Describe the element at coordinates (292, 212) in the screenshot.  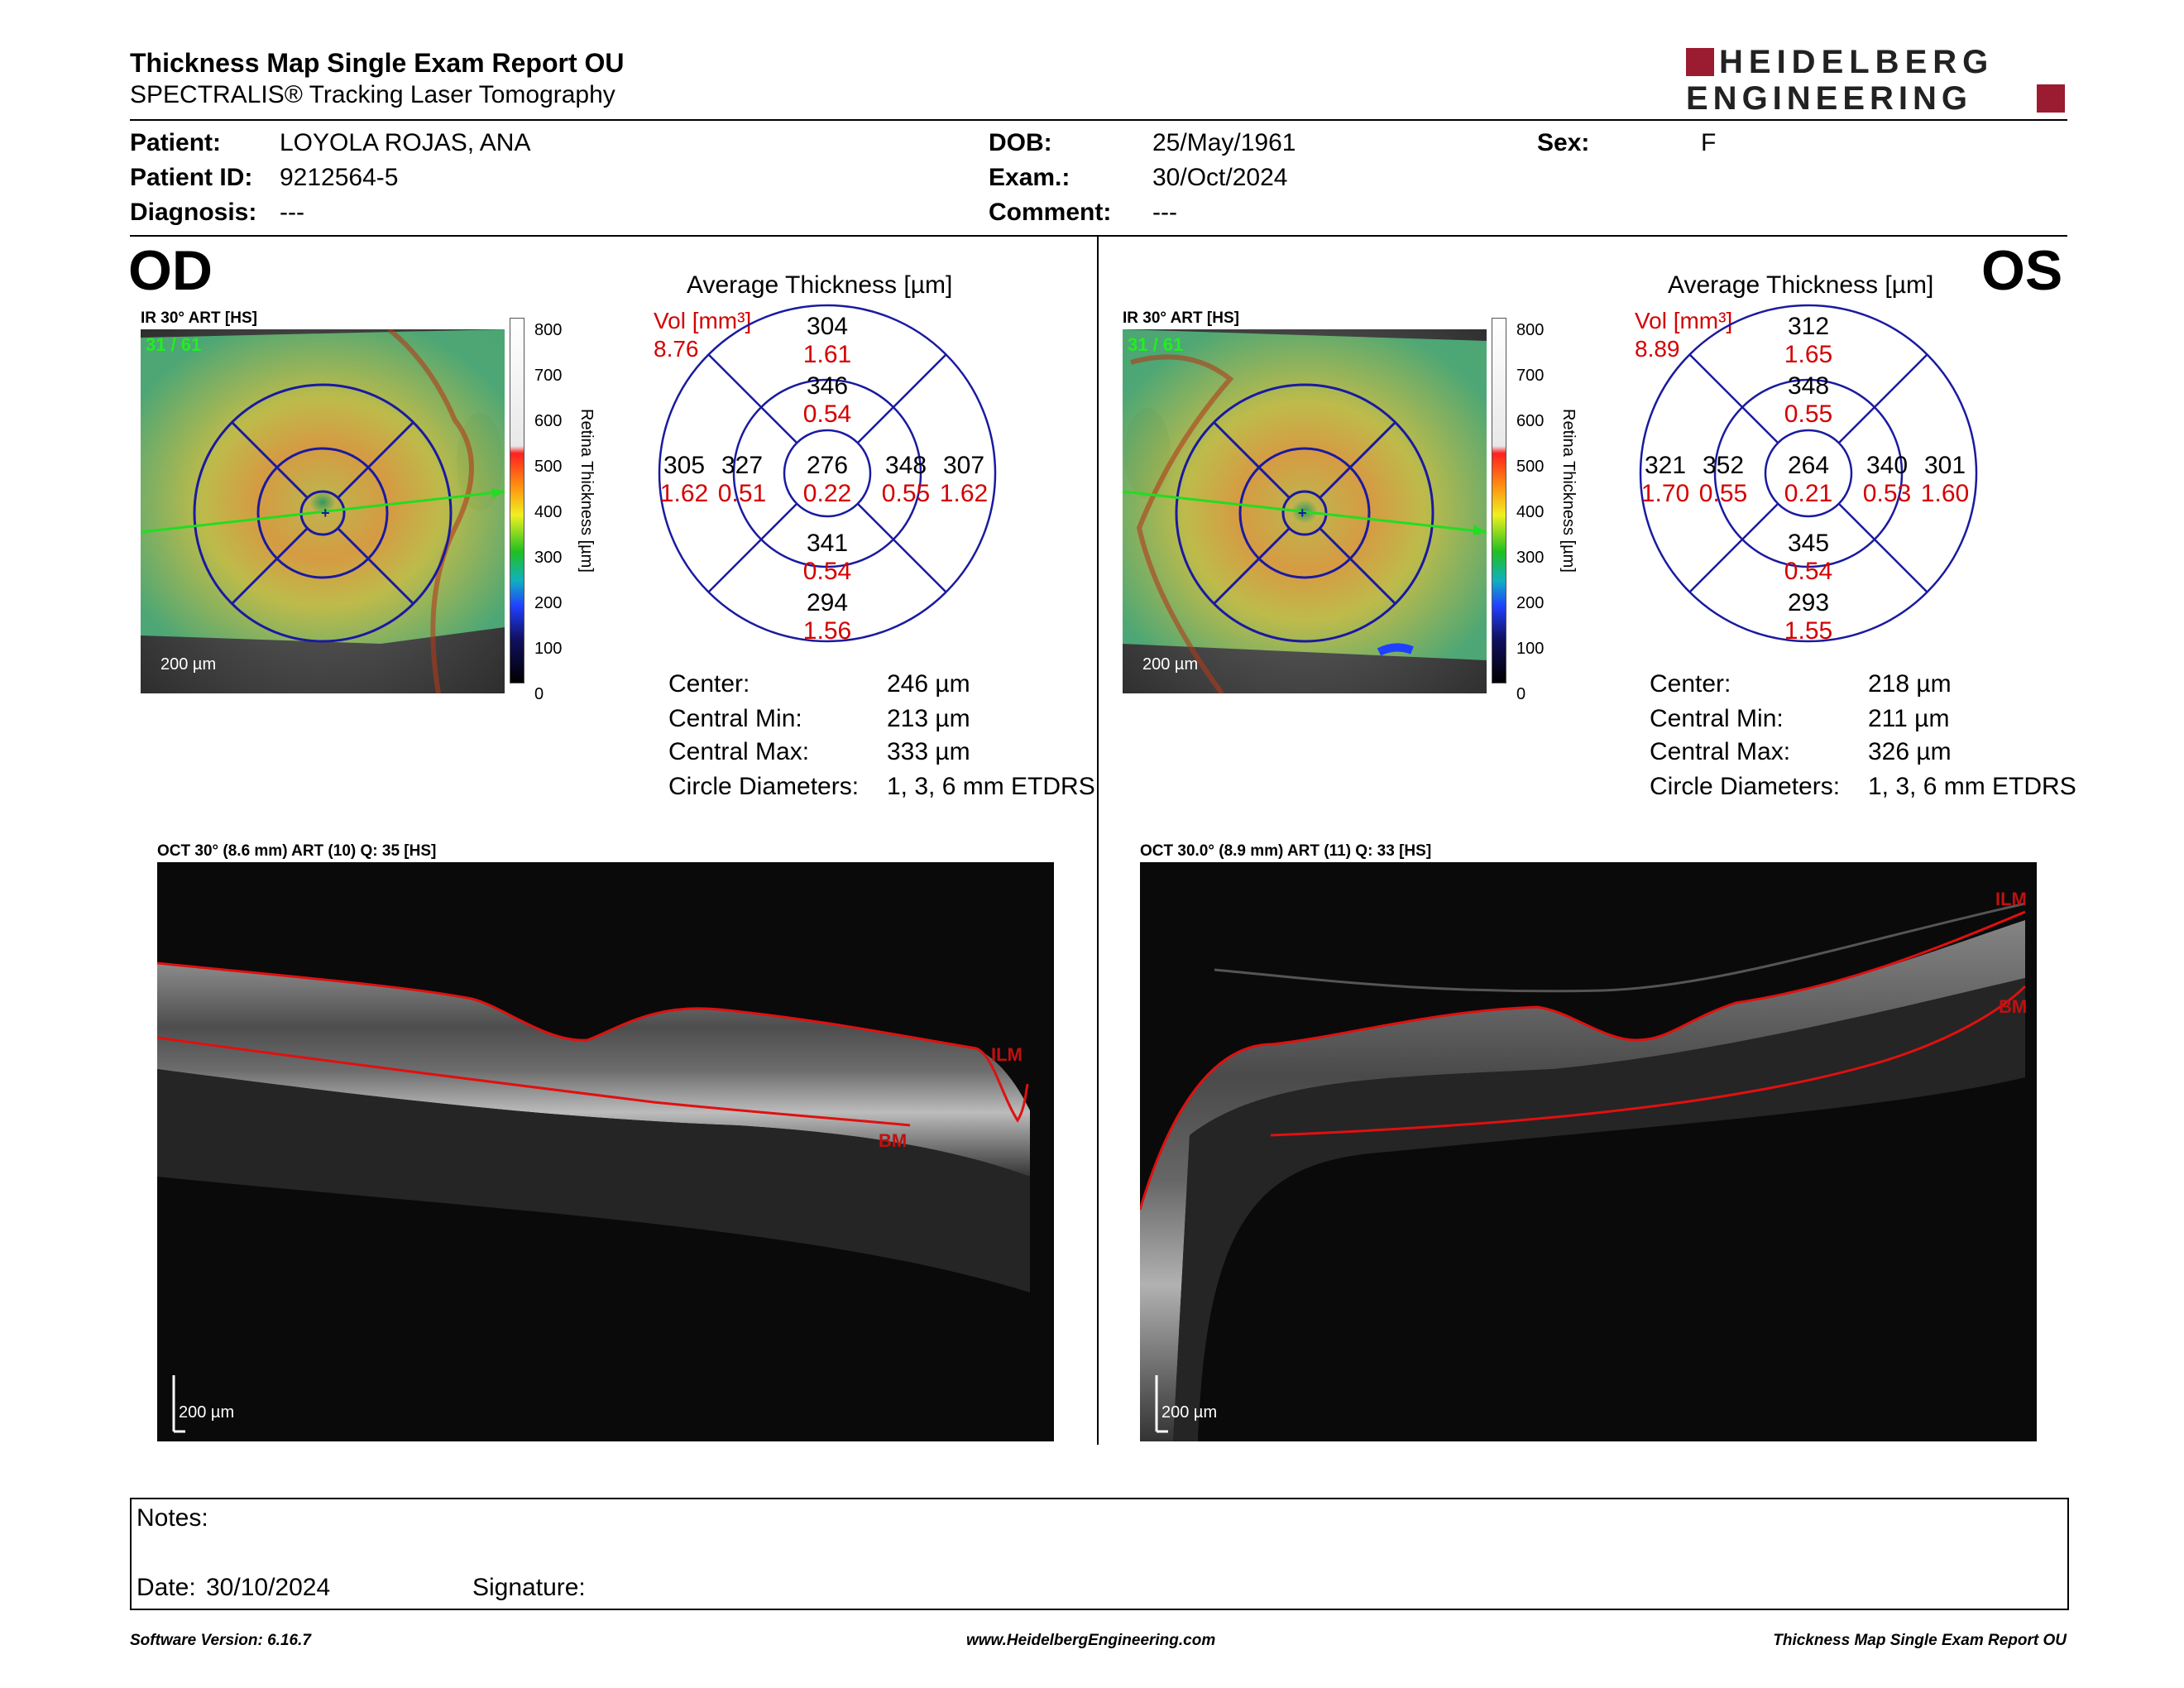
I see `diagnosis-value: ---` at that location.